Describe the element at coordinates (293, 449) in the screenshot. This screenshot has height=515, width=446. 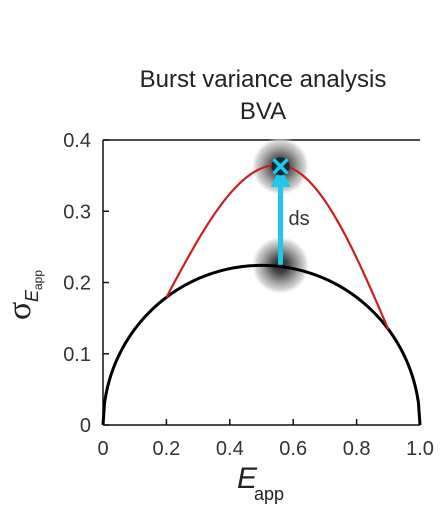
I see `x-tick-label: 0.6` at that location.